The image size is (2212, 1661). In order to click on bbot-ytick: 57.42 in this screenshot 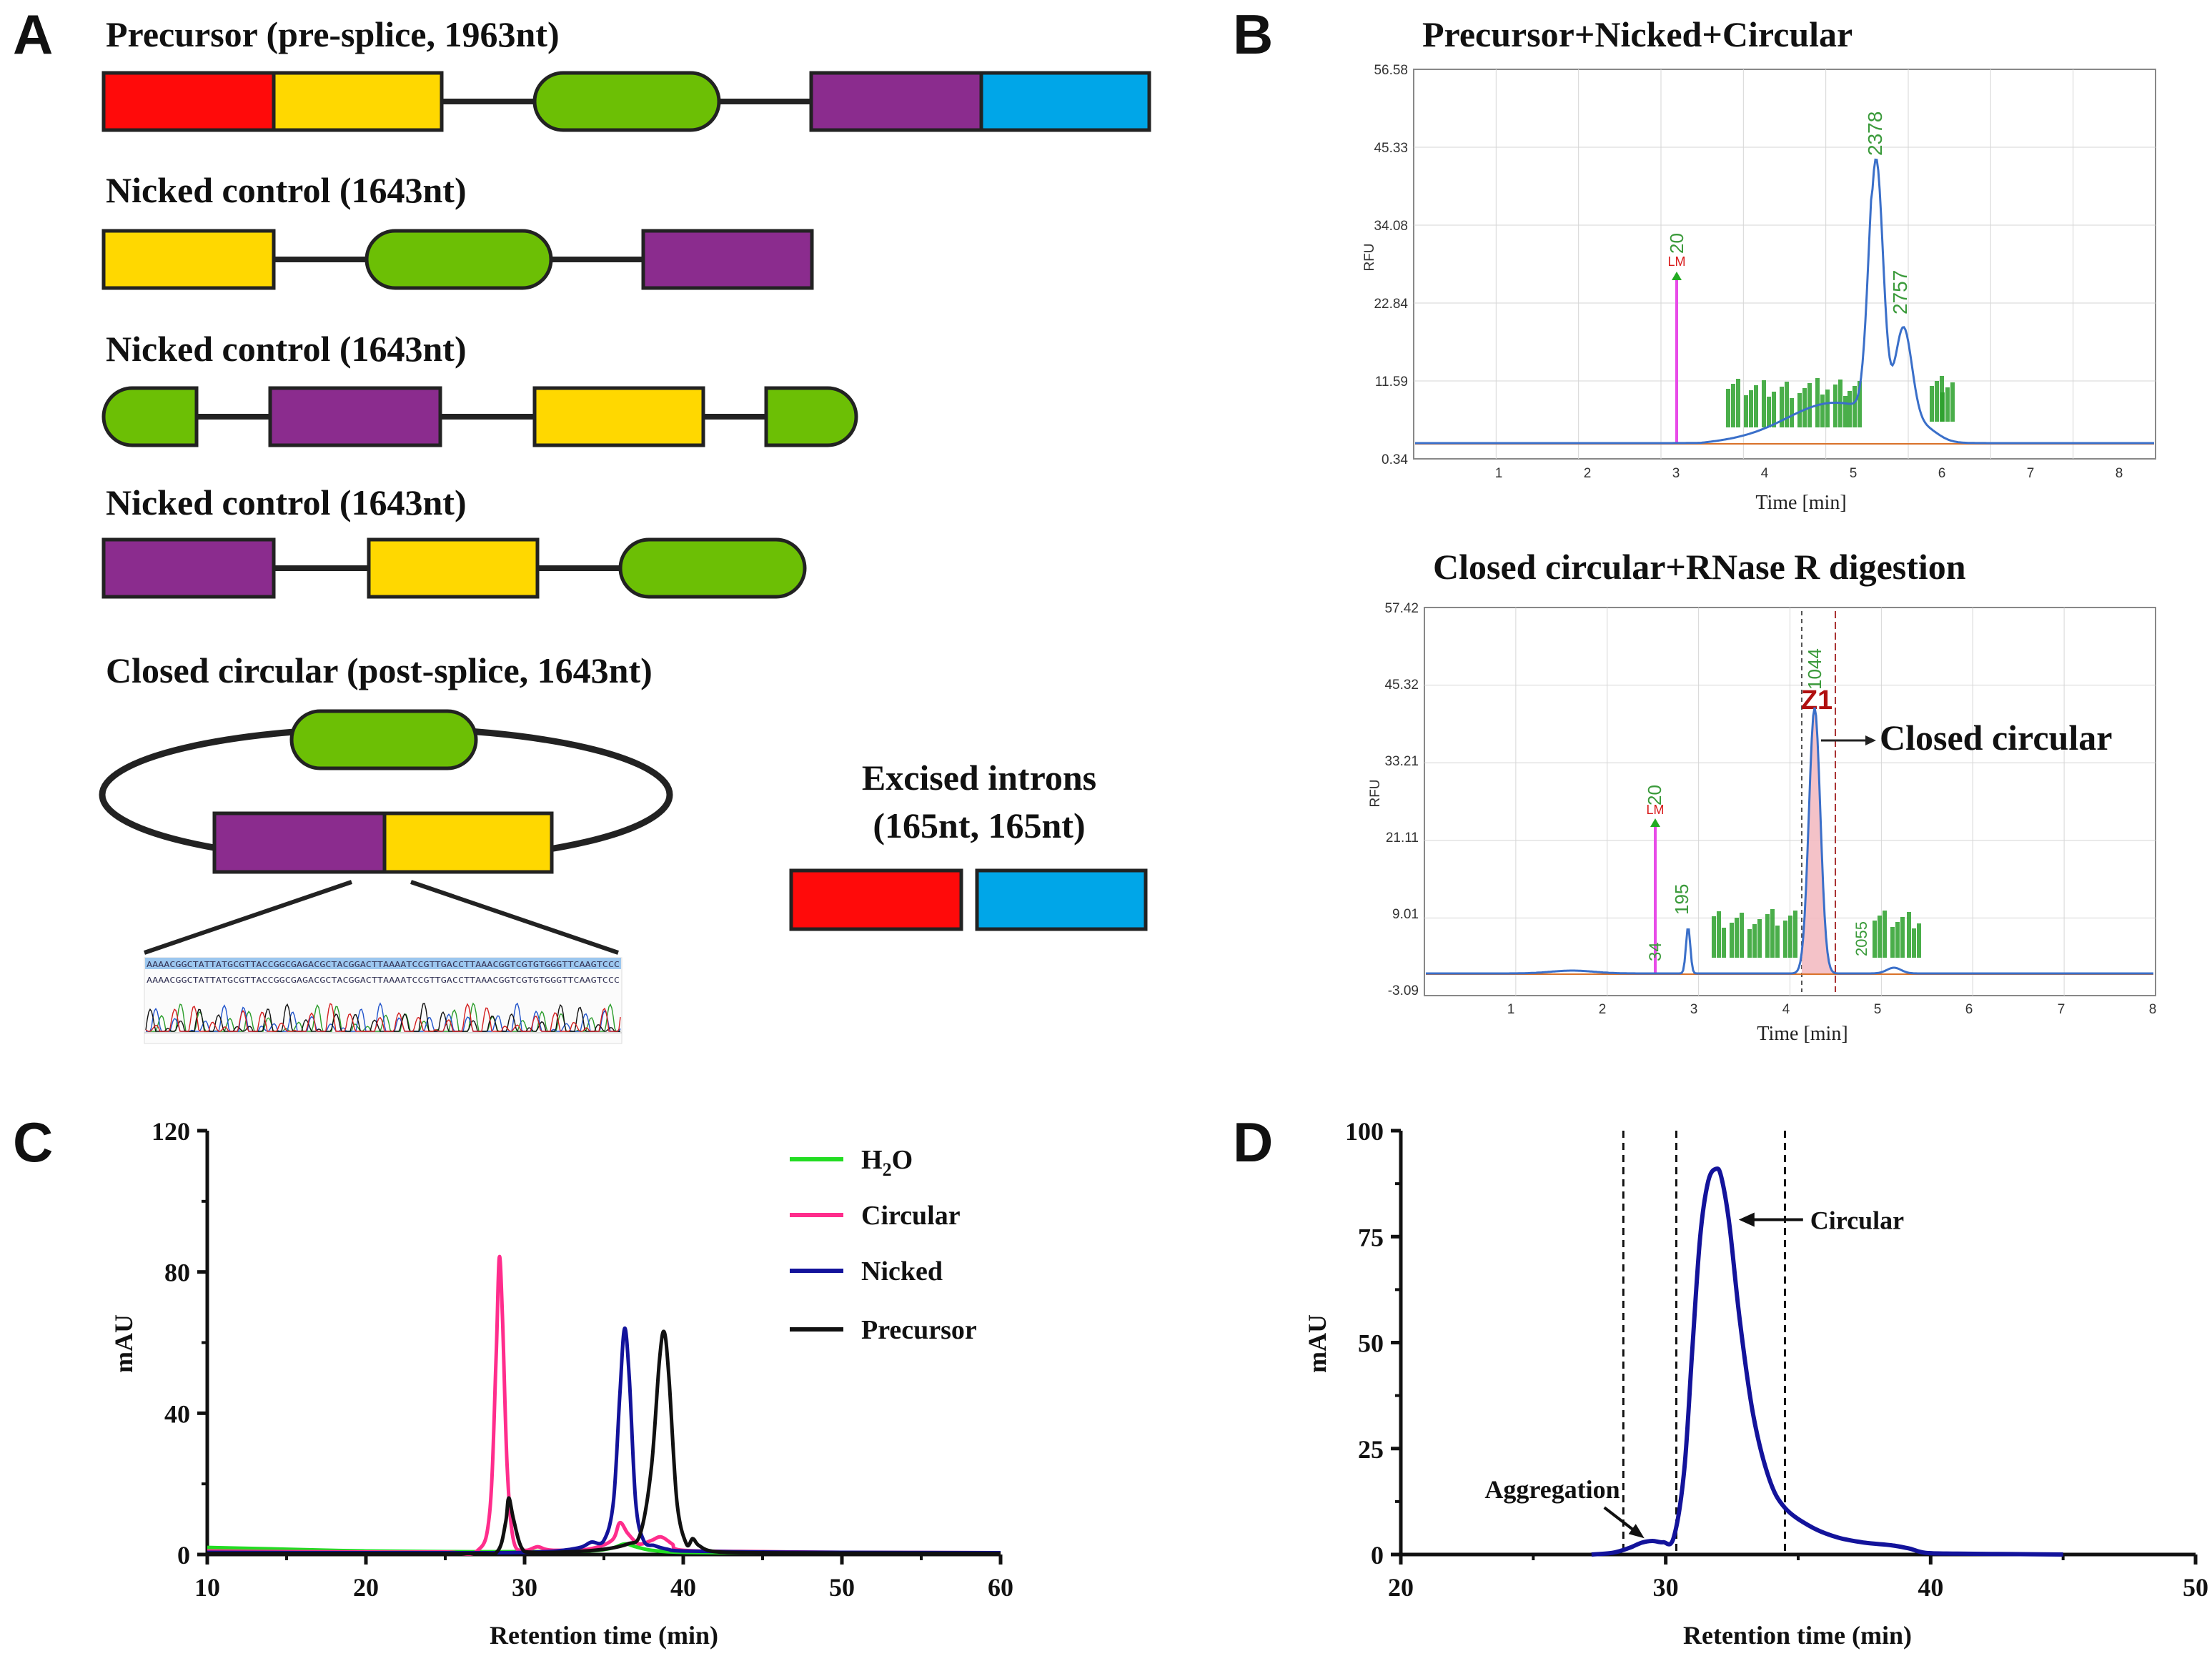, I will do `click(1401, 608)`.